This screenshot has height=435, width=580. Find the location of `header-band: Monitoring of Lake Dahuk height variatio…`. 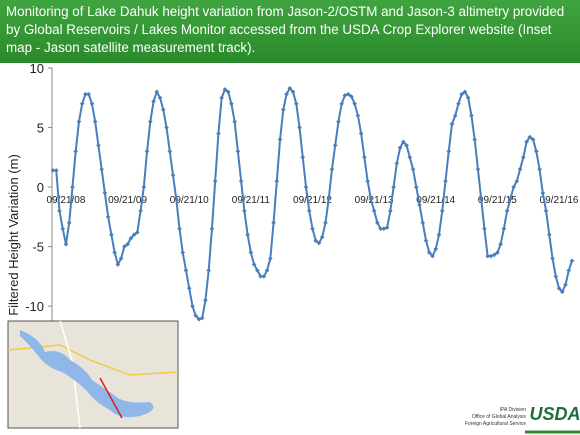

header-band: Monitoring of Lake Dahuk height variatio… is located at coordinates (290, 31).